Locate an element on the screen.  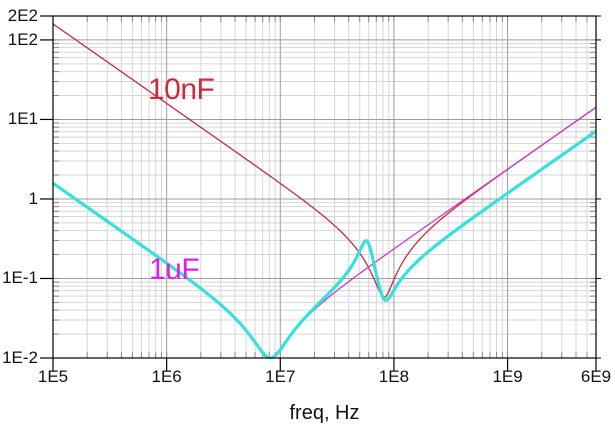
curve-label-1uf: 1uF is located at coordinates (174, 269).